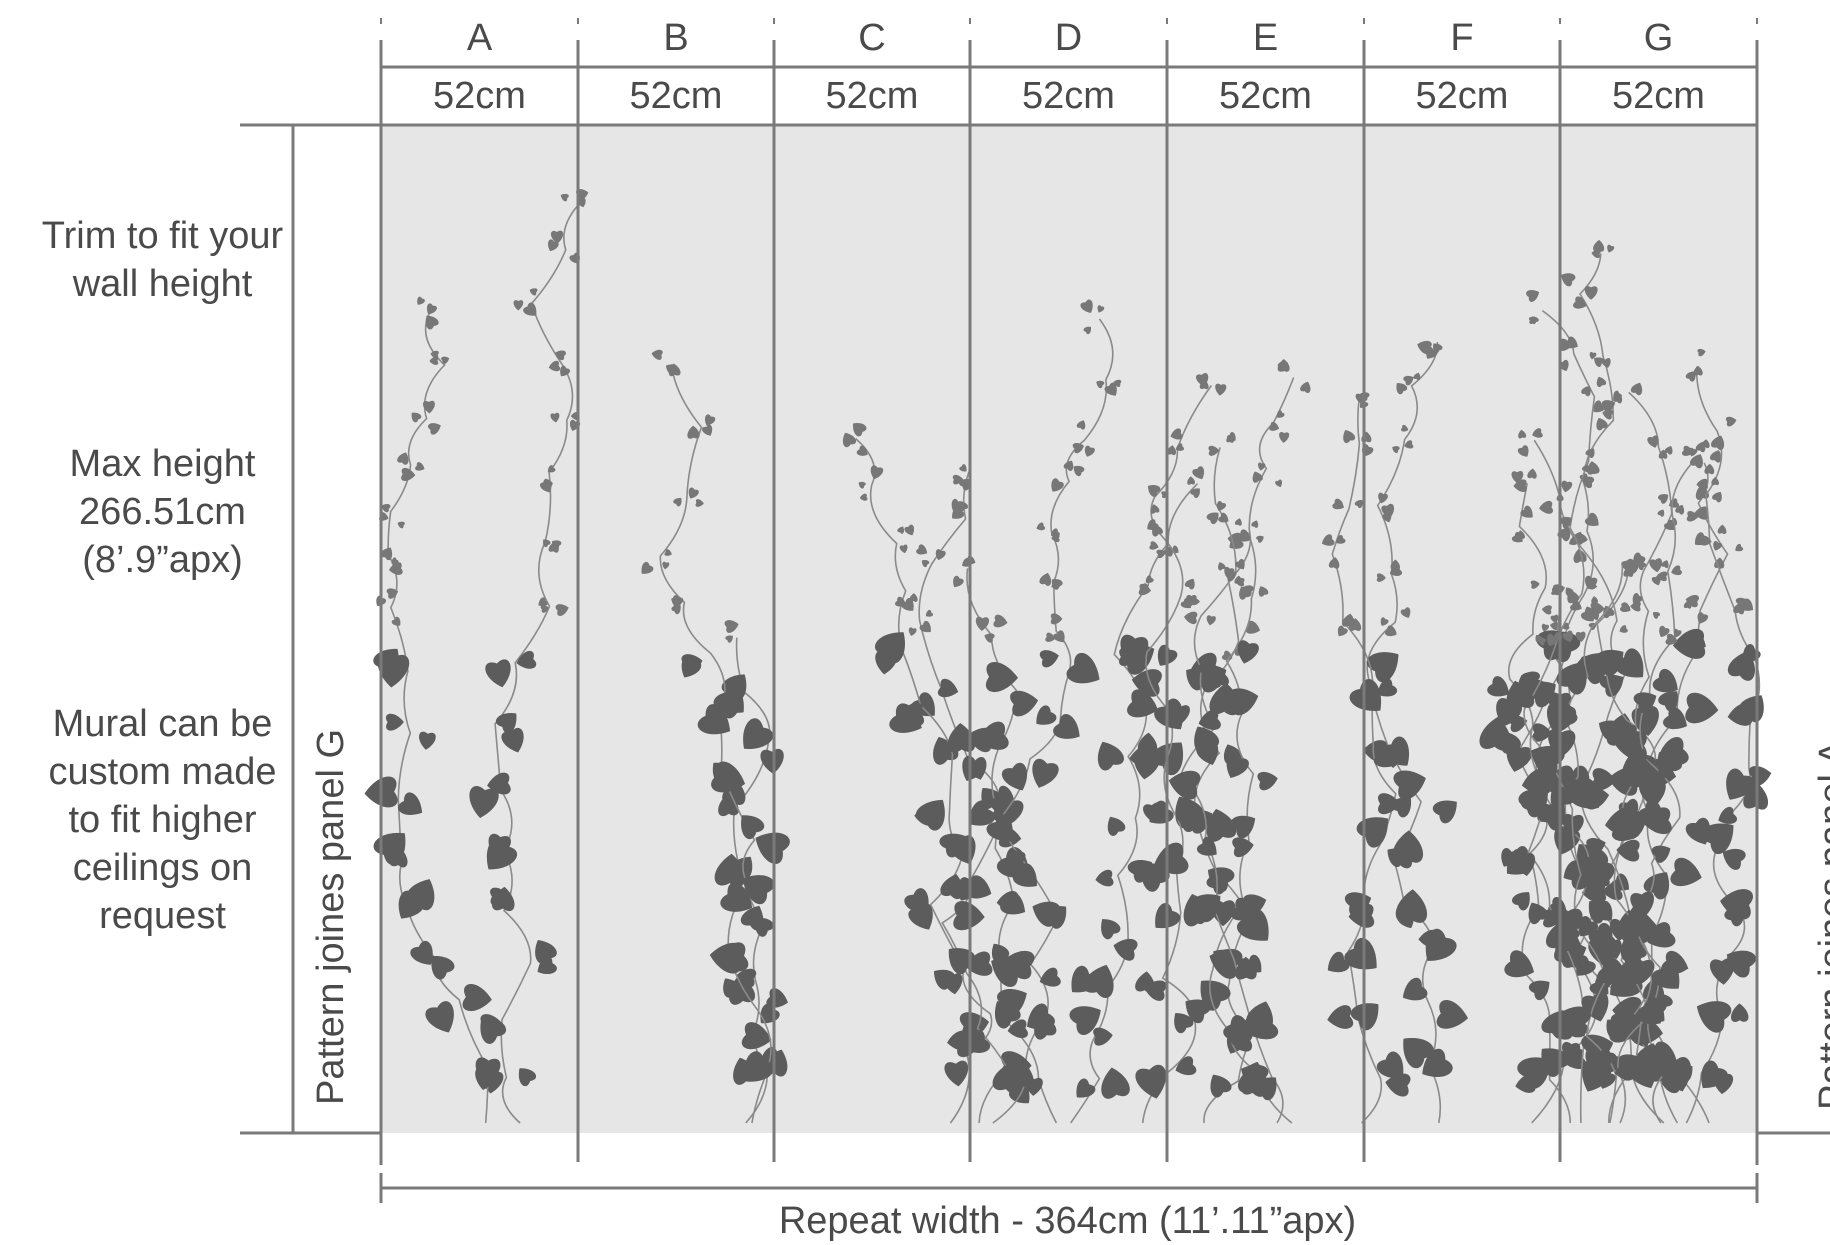 The width and height of the screenshot is (1830, 1245). What do you see at coordinates (1658, 96) in the screenshot?
I see `panel-width-g: 52cm` at bounding box center [1658, 96].